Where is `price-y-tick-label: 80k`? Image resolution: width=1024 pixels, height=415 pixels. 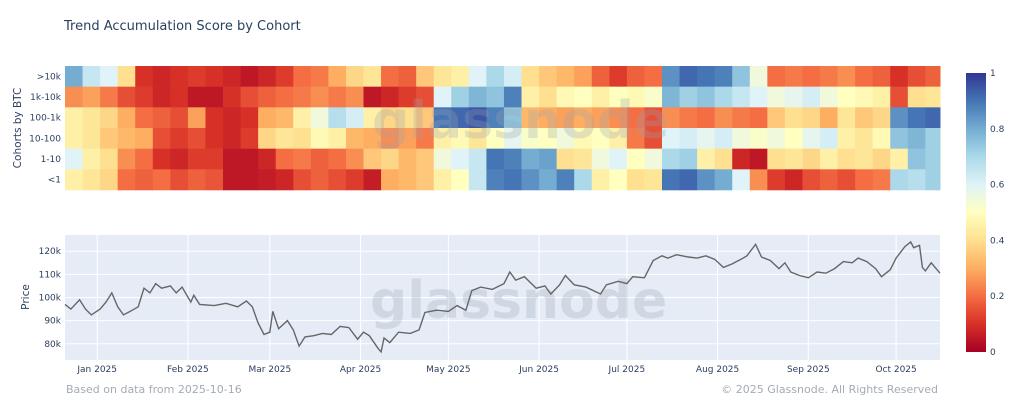
price-y-tick-label: 80k is located at coordinates (52, 345).